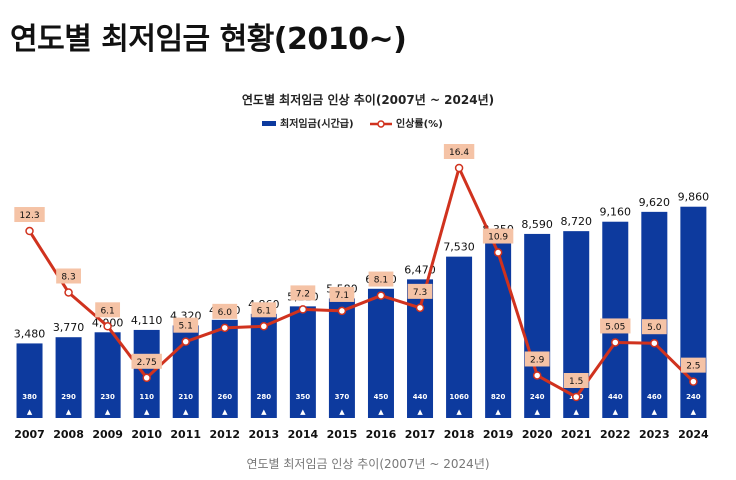  Describe the element at coordinates (224, 434) in the screenshot. I see `x-tick-label: 2012` at that location.